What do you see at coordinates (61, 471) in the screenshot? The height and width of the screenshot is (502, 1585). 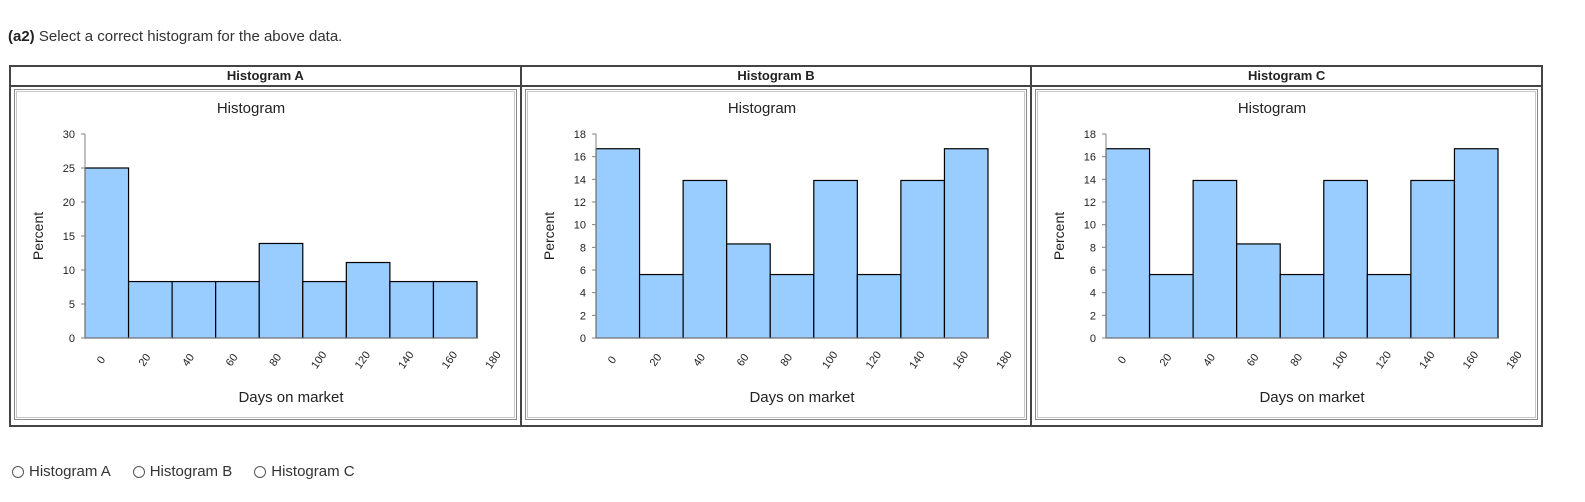 I see `option-histogram-a: Histogram A` at bounding box center [61, 471].